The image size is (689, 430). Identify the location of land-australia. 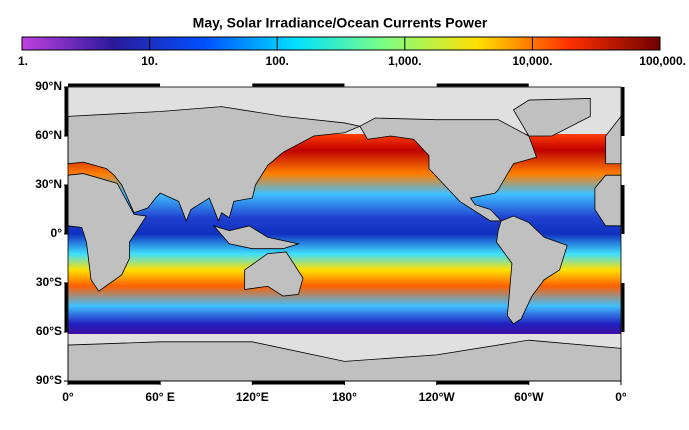
(274, 274).